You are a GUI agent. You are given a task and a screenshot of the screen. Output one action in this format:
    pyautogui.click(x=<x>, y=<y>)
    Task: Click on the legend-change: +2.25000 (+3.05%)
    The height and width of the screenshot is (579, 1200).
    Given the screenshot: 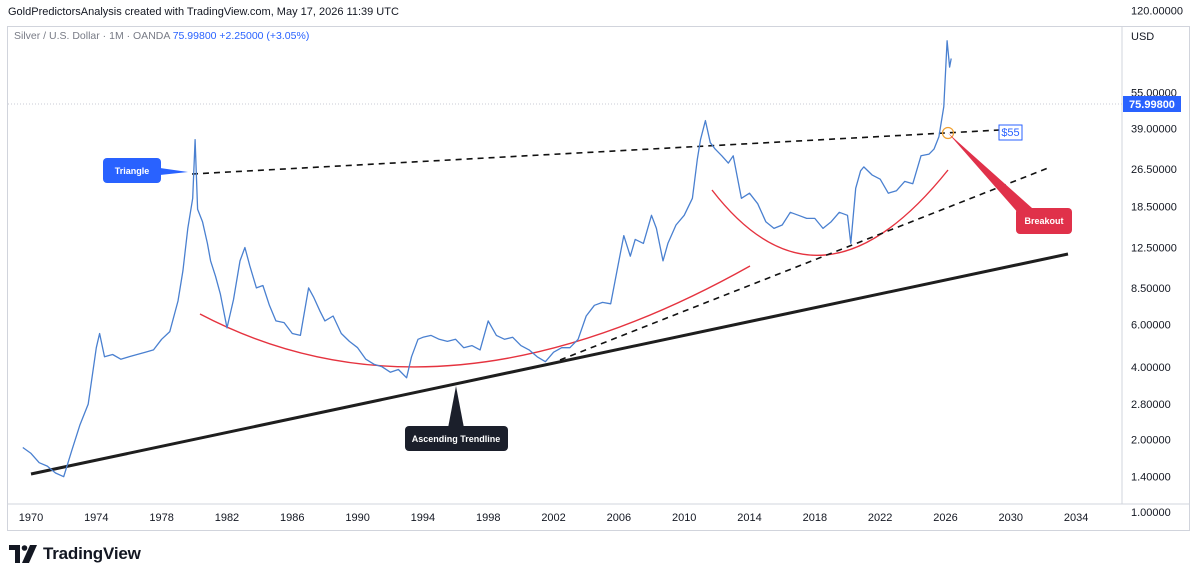 What is the action you would take?
    pyautogui.click(x=264, y=36)
    